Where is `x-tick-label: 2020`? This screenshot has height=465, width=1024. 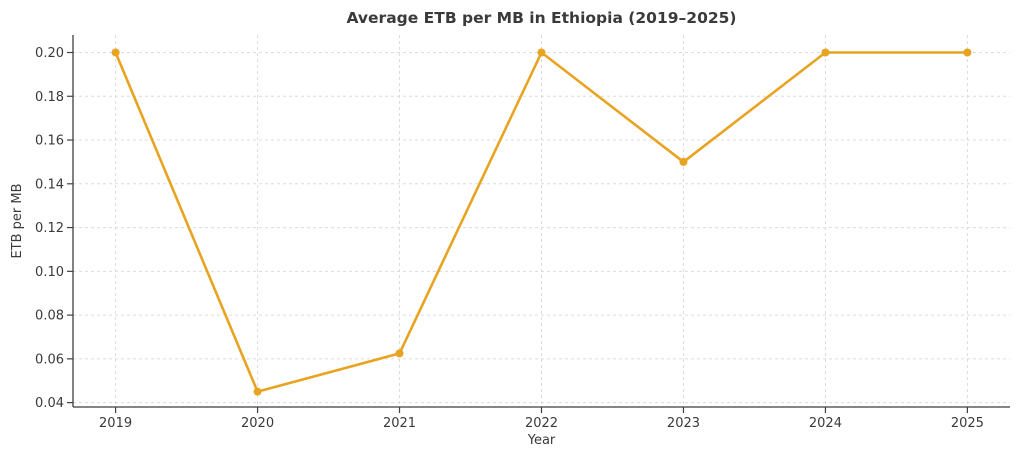 x-tick-label: 2020 is located at coordinates (257, 423).